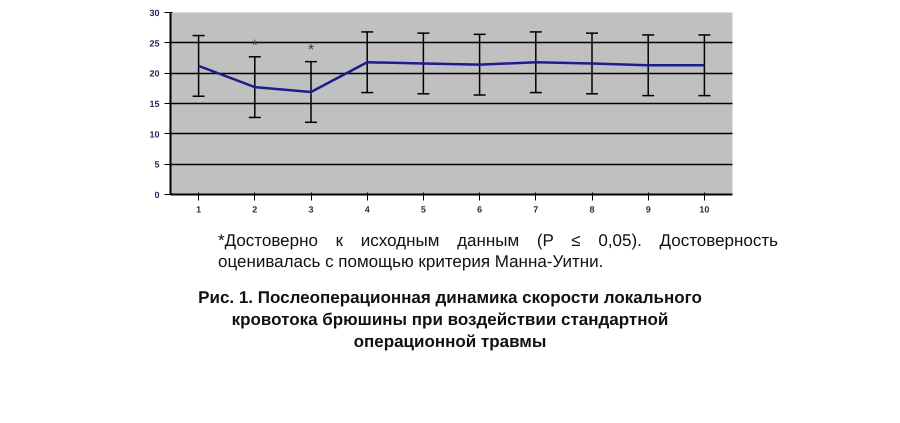 This screenshot has height=423, width=900. I want to click on line-series, so click(451, 77).